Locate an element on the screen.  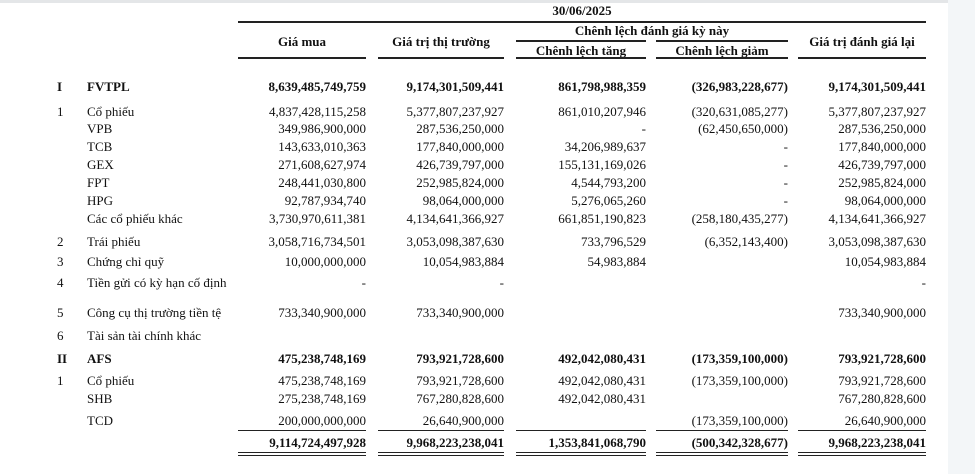
table-cell: 5,276,065,260 is located at coordinates (608, 200).